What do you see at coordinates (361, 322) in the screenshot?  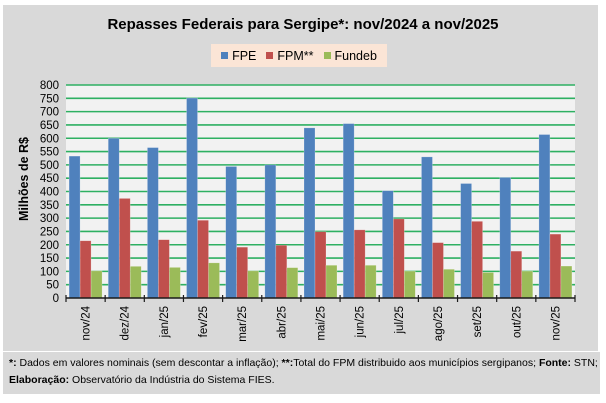 I see `x-tick-label: jun/25` at bounding box center [361, 322].